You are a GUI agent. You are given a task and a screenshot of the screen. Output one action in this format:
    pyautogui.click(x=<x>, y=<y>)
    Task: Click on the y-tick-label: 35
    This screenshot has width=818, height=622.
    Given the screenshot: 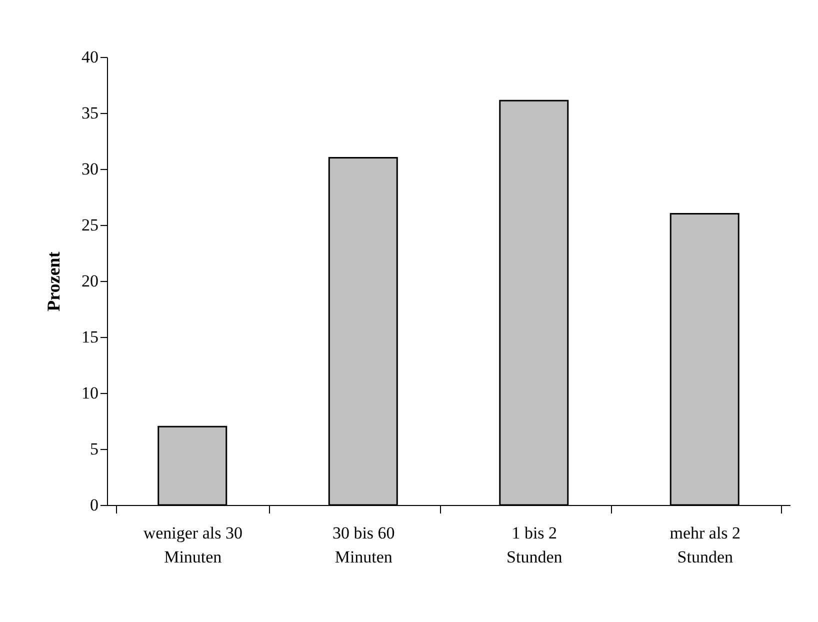 What is the action you would take?
    pyautogui.click(x=90, y=113)
    